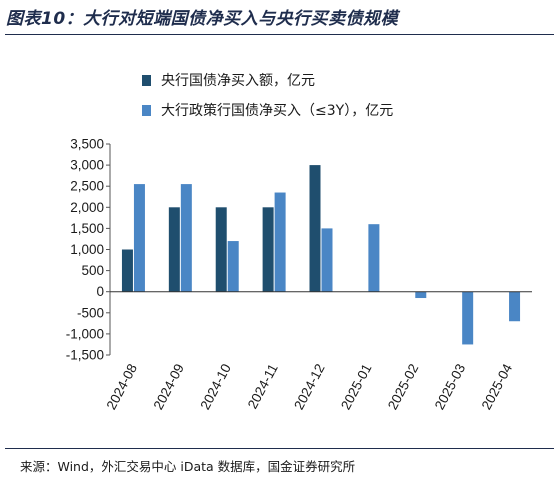 This screenshot has height=478, width=559. I want to click on legend-swatch-pboc, so click(146, 80).